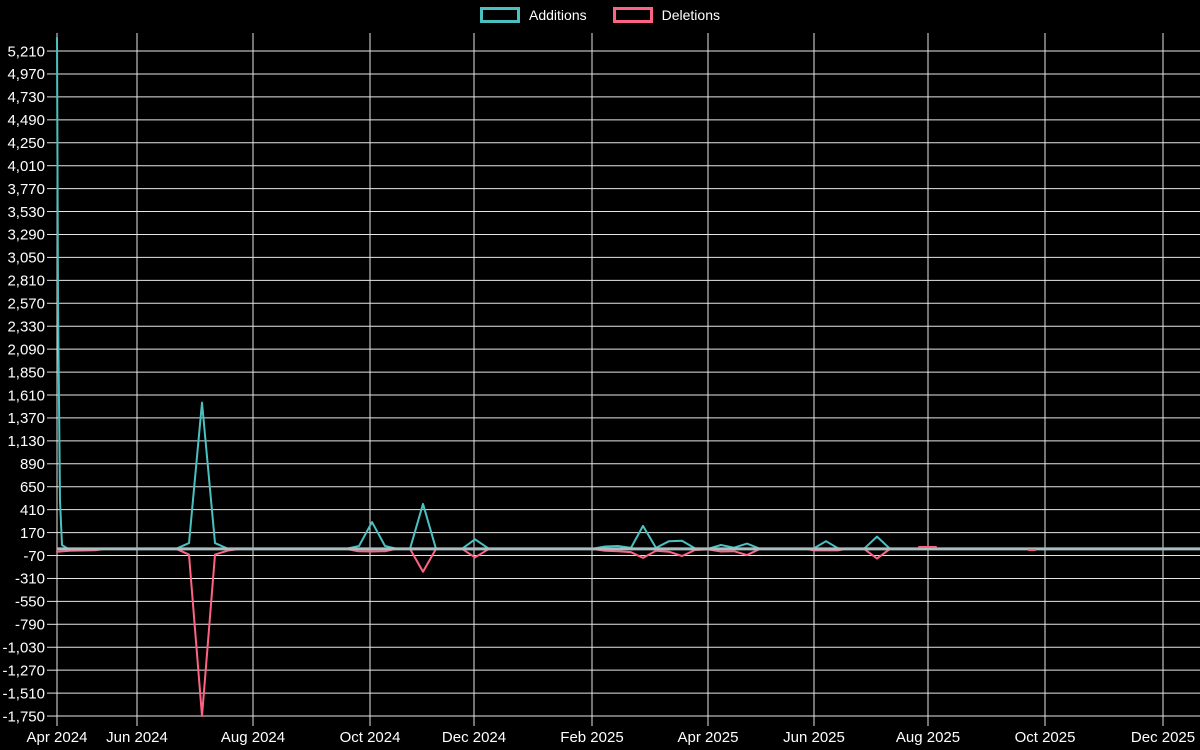  Describe the element at coordinates (26, 281) in the screenshot. I see `y-tick-label: 2,810` at that location.